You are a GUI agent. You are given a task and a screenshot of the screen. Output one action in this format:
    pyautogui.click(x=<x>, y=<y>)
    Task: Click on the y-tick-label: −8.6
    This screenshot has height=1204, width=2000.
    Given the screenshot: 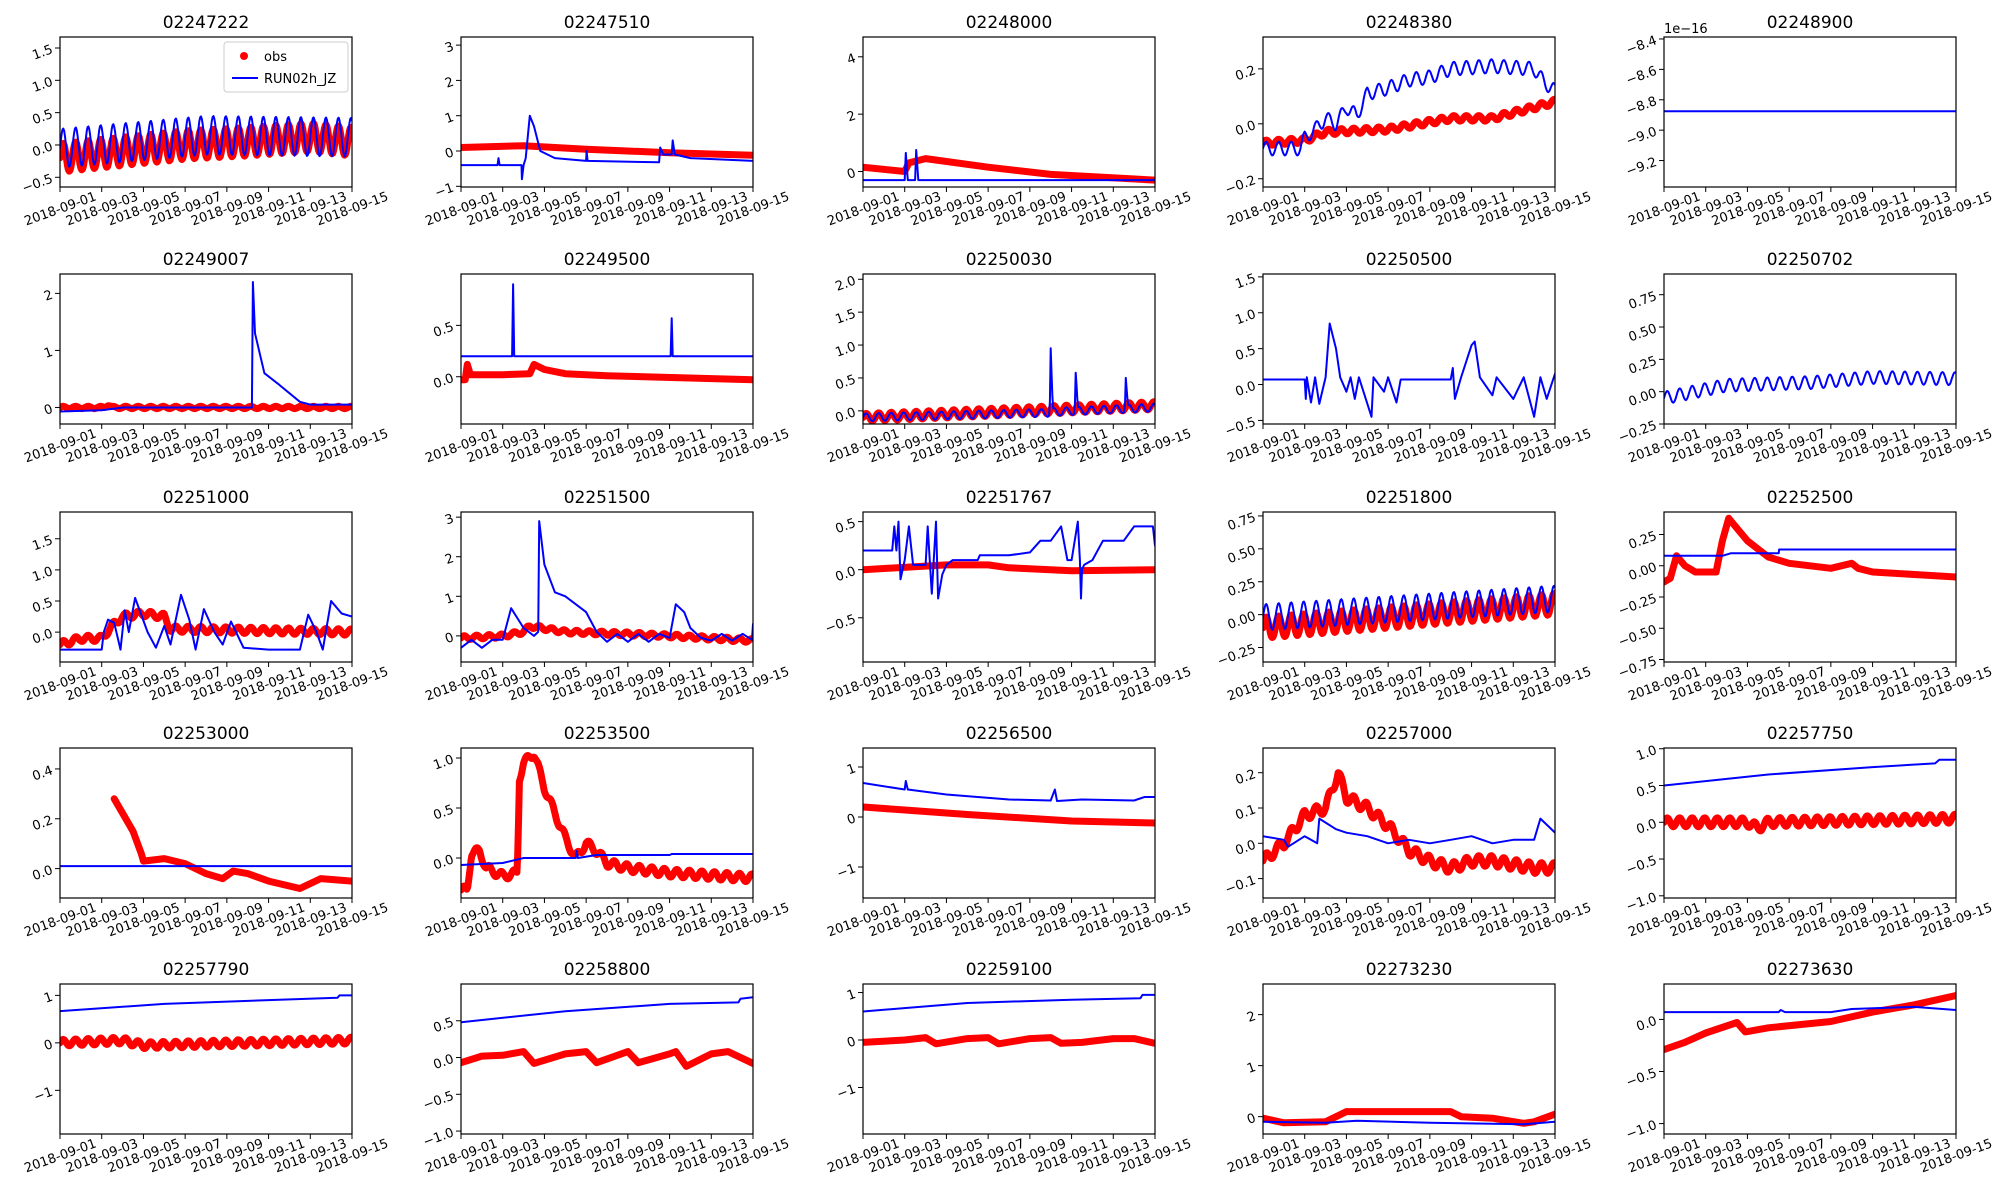 What is the action you would take?
    pyautogui.click(x=1641, y=76)
    